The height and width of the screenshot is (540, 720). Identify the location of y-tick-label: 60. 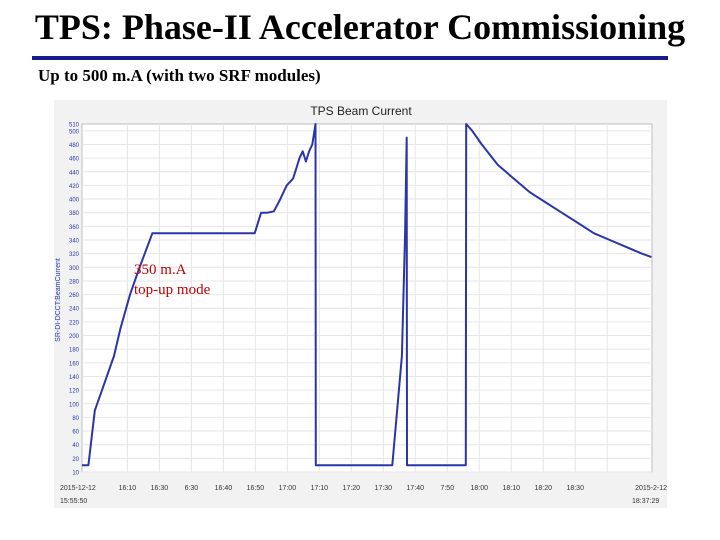
(75, 433).